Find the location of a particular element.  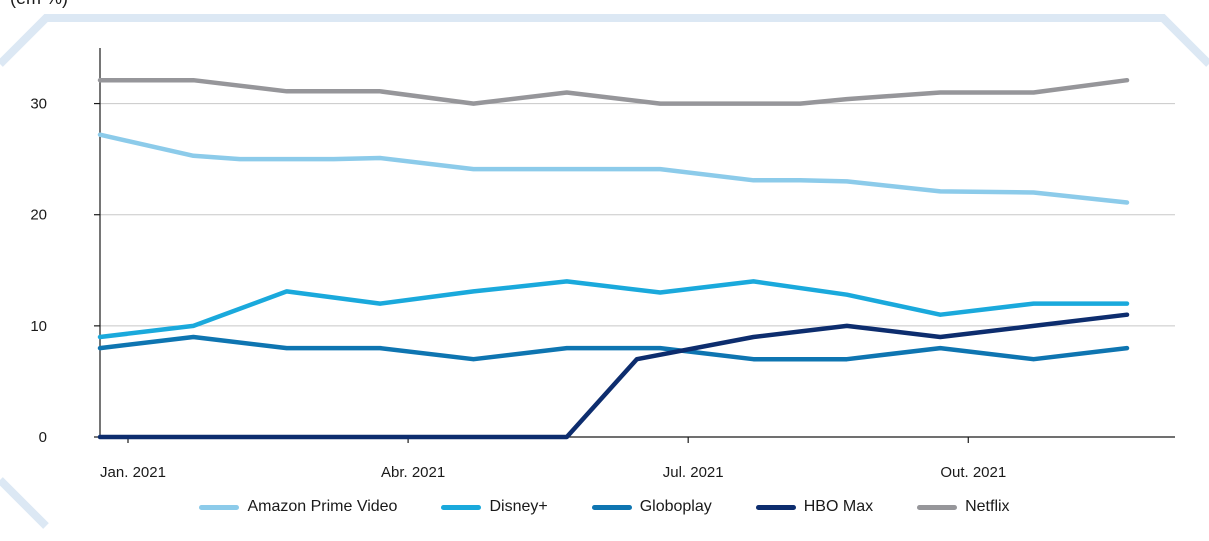

legend-item: HBO Max is located at coordinates (814, 507).